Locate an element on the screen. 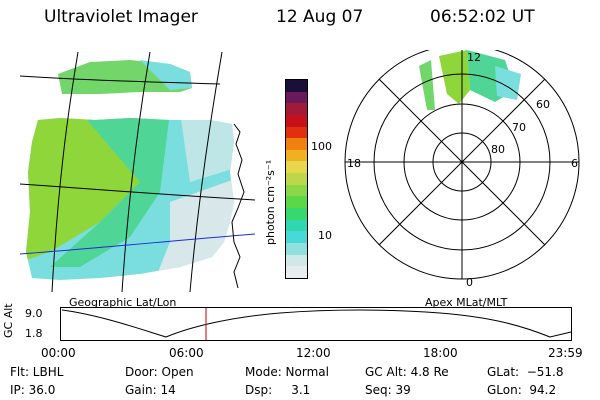  colorbar is located at coordinates (296, 179).